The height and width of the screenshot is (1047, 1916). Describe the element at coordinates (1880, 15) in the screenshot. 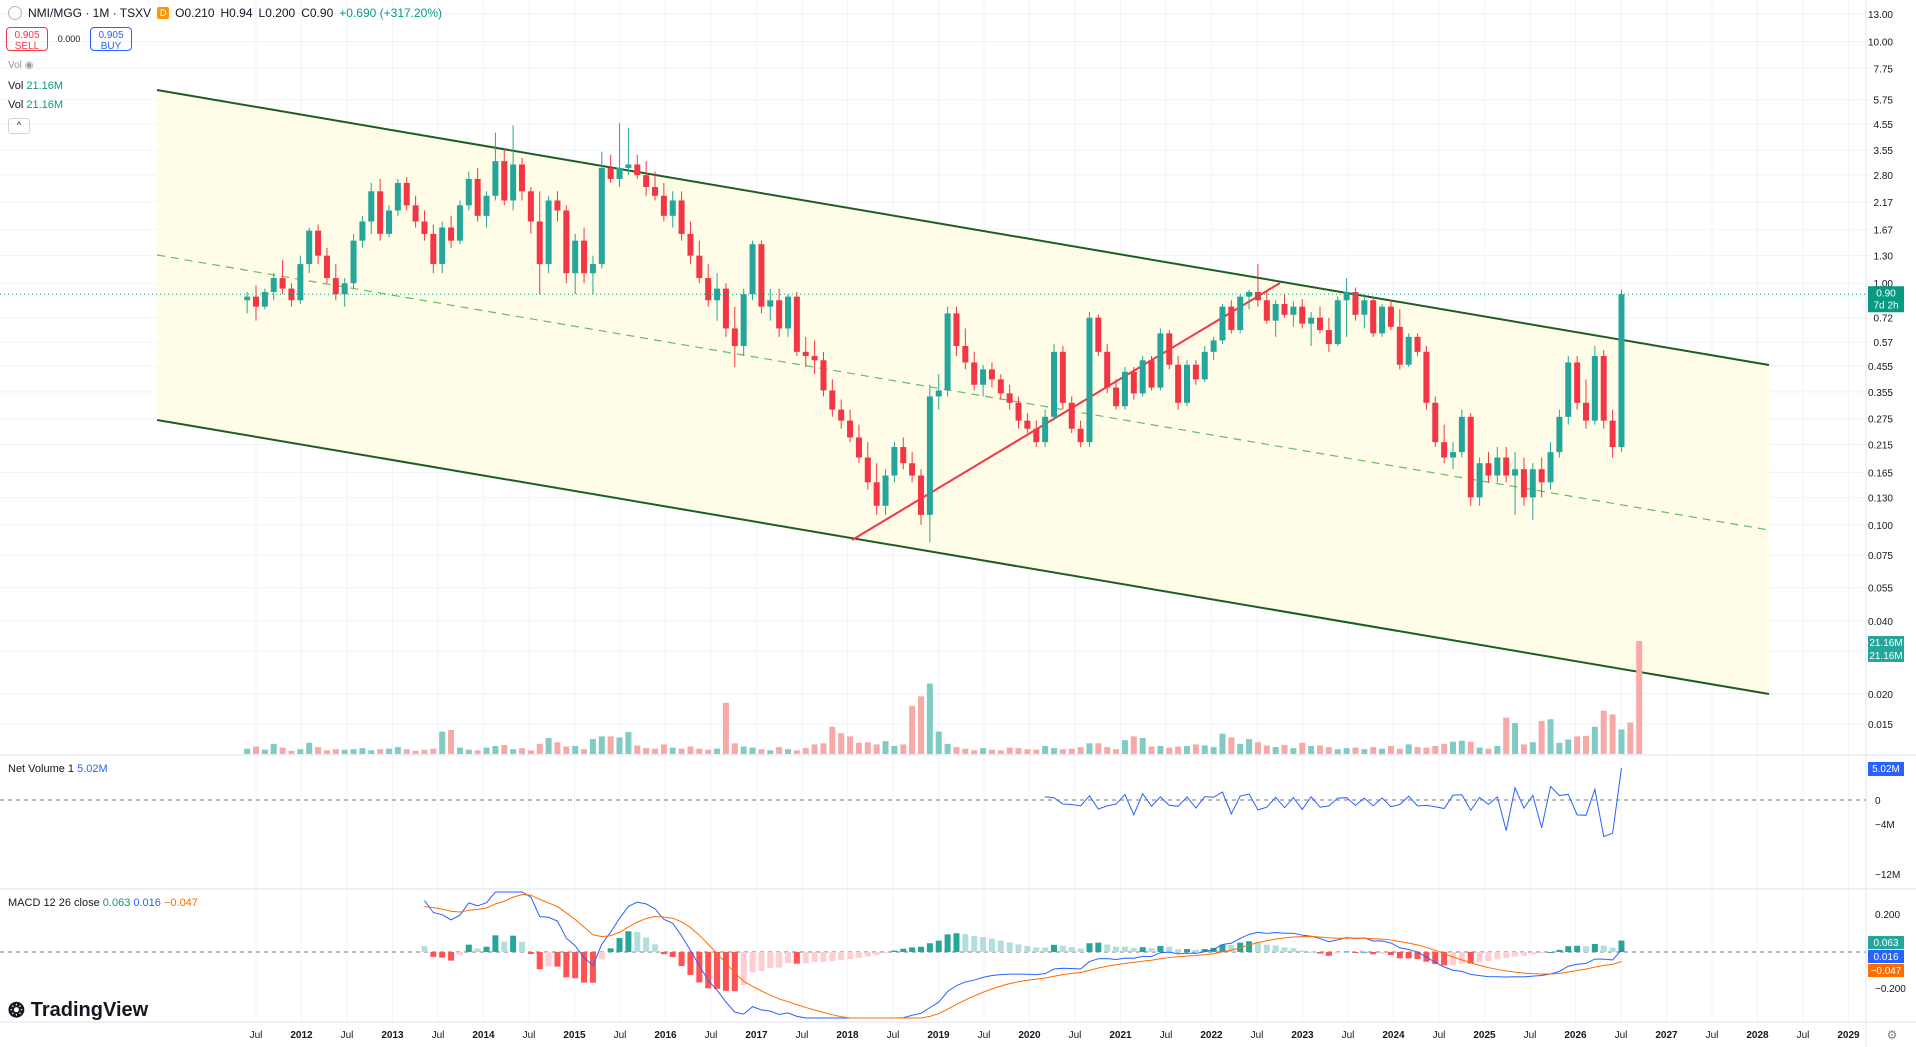

I see `price-axis-label: 13.00` at that location.